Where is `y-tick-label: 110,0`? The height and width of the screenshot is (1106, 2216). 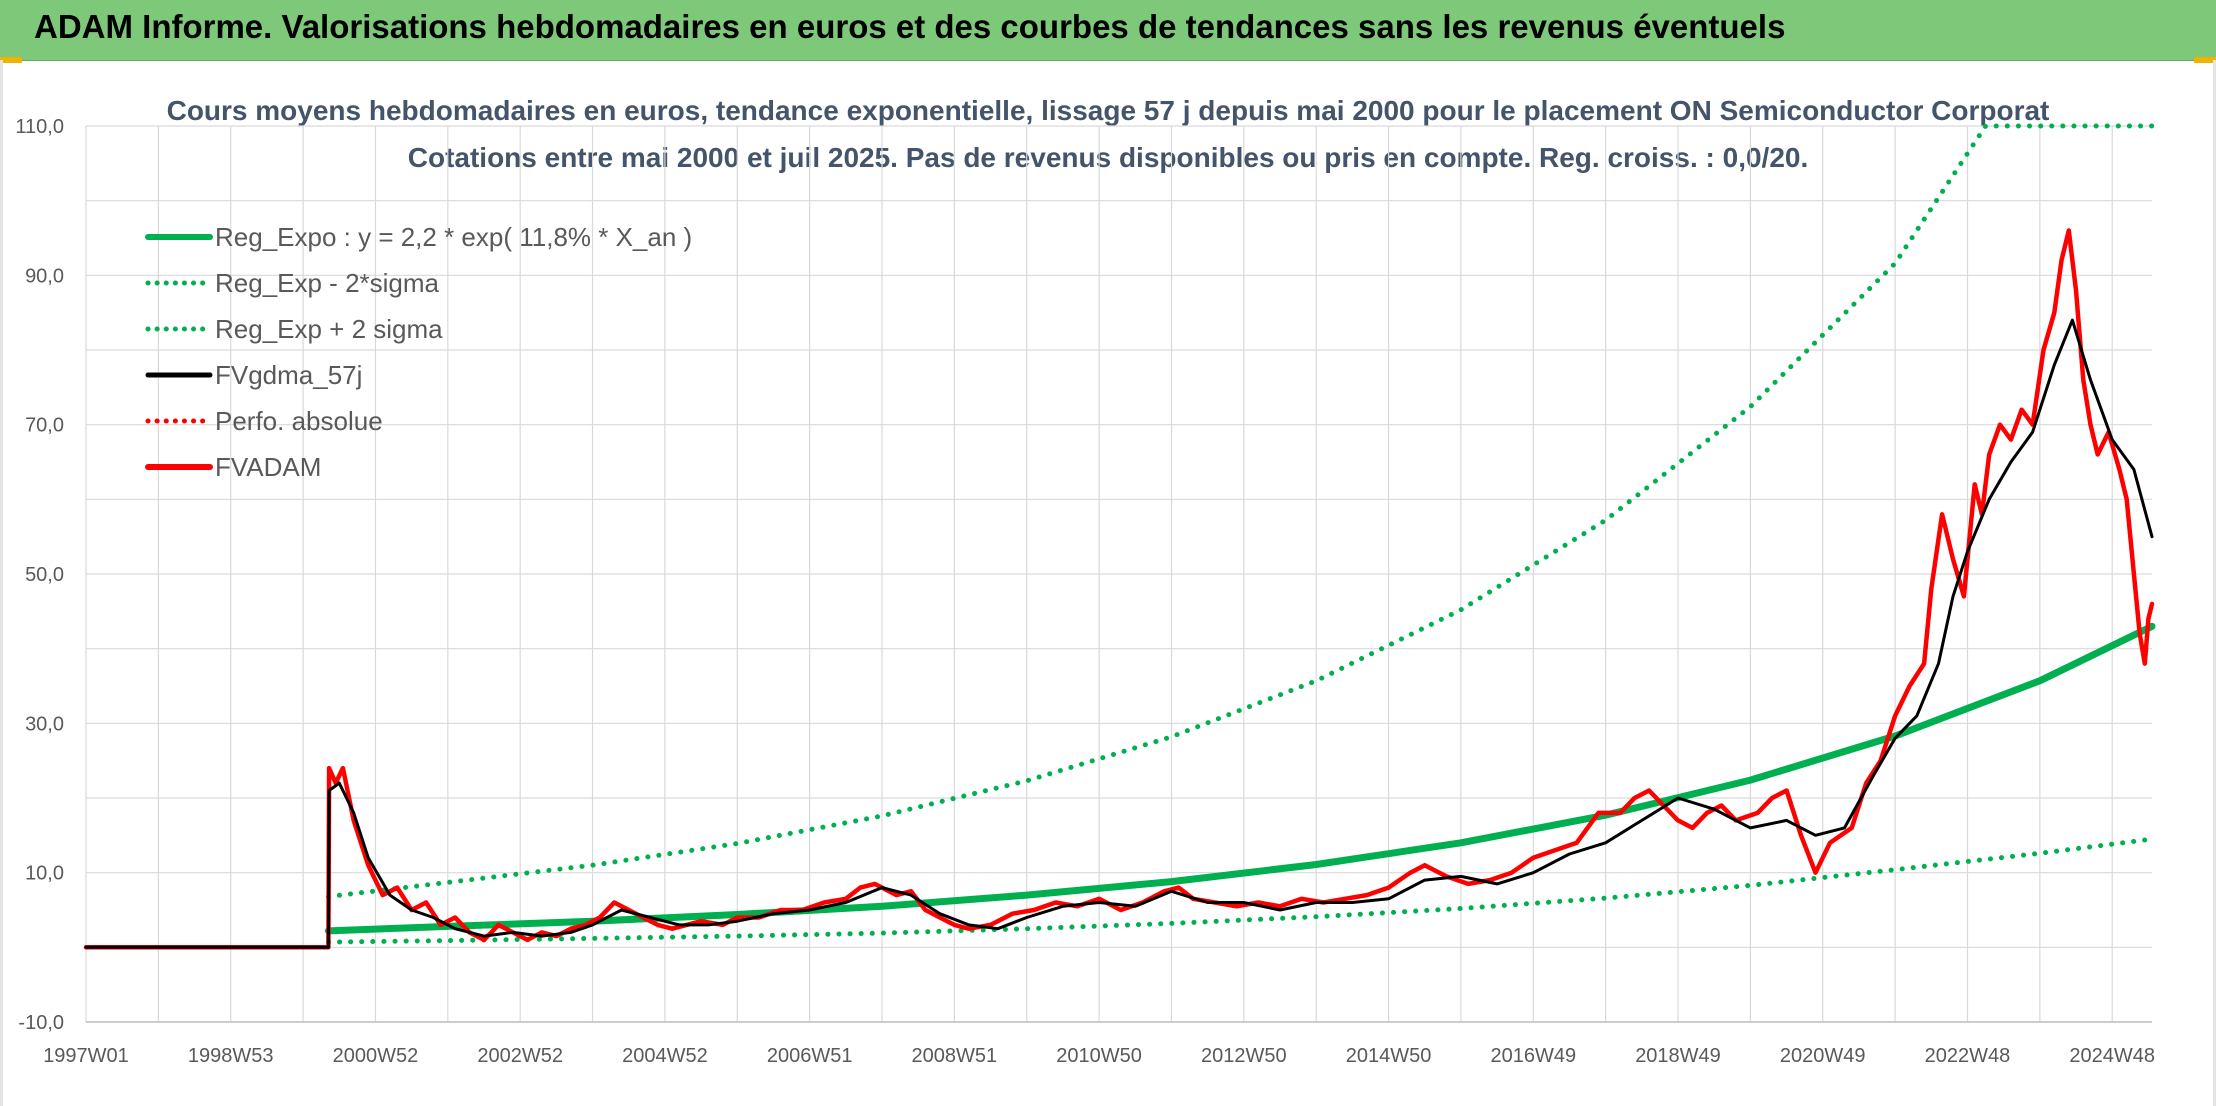
y-tick-label: 110,0 is located at coordinates (39, 127).